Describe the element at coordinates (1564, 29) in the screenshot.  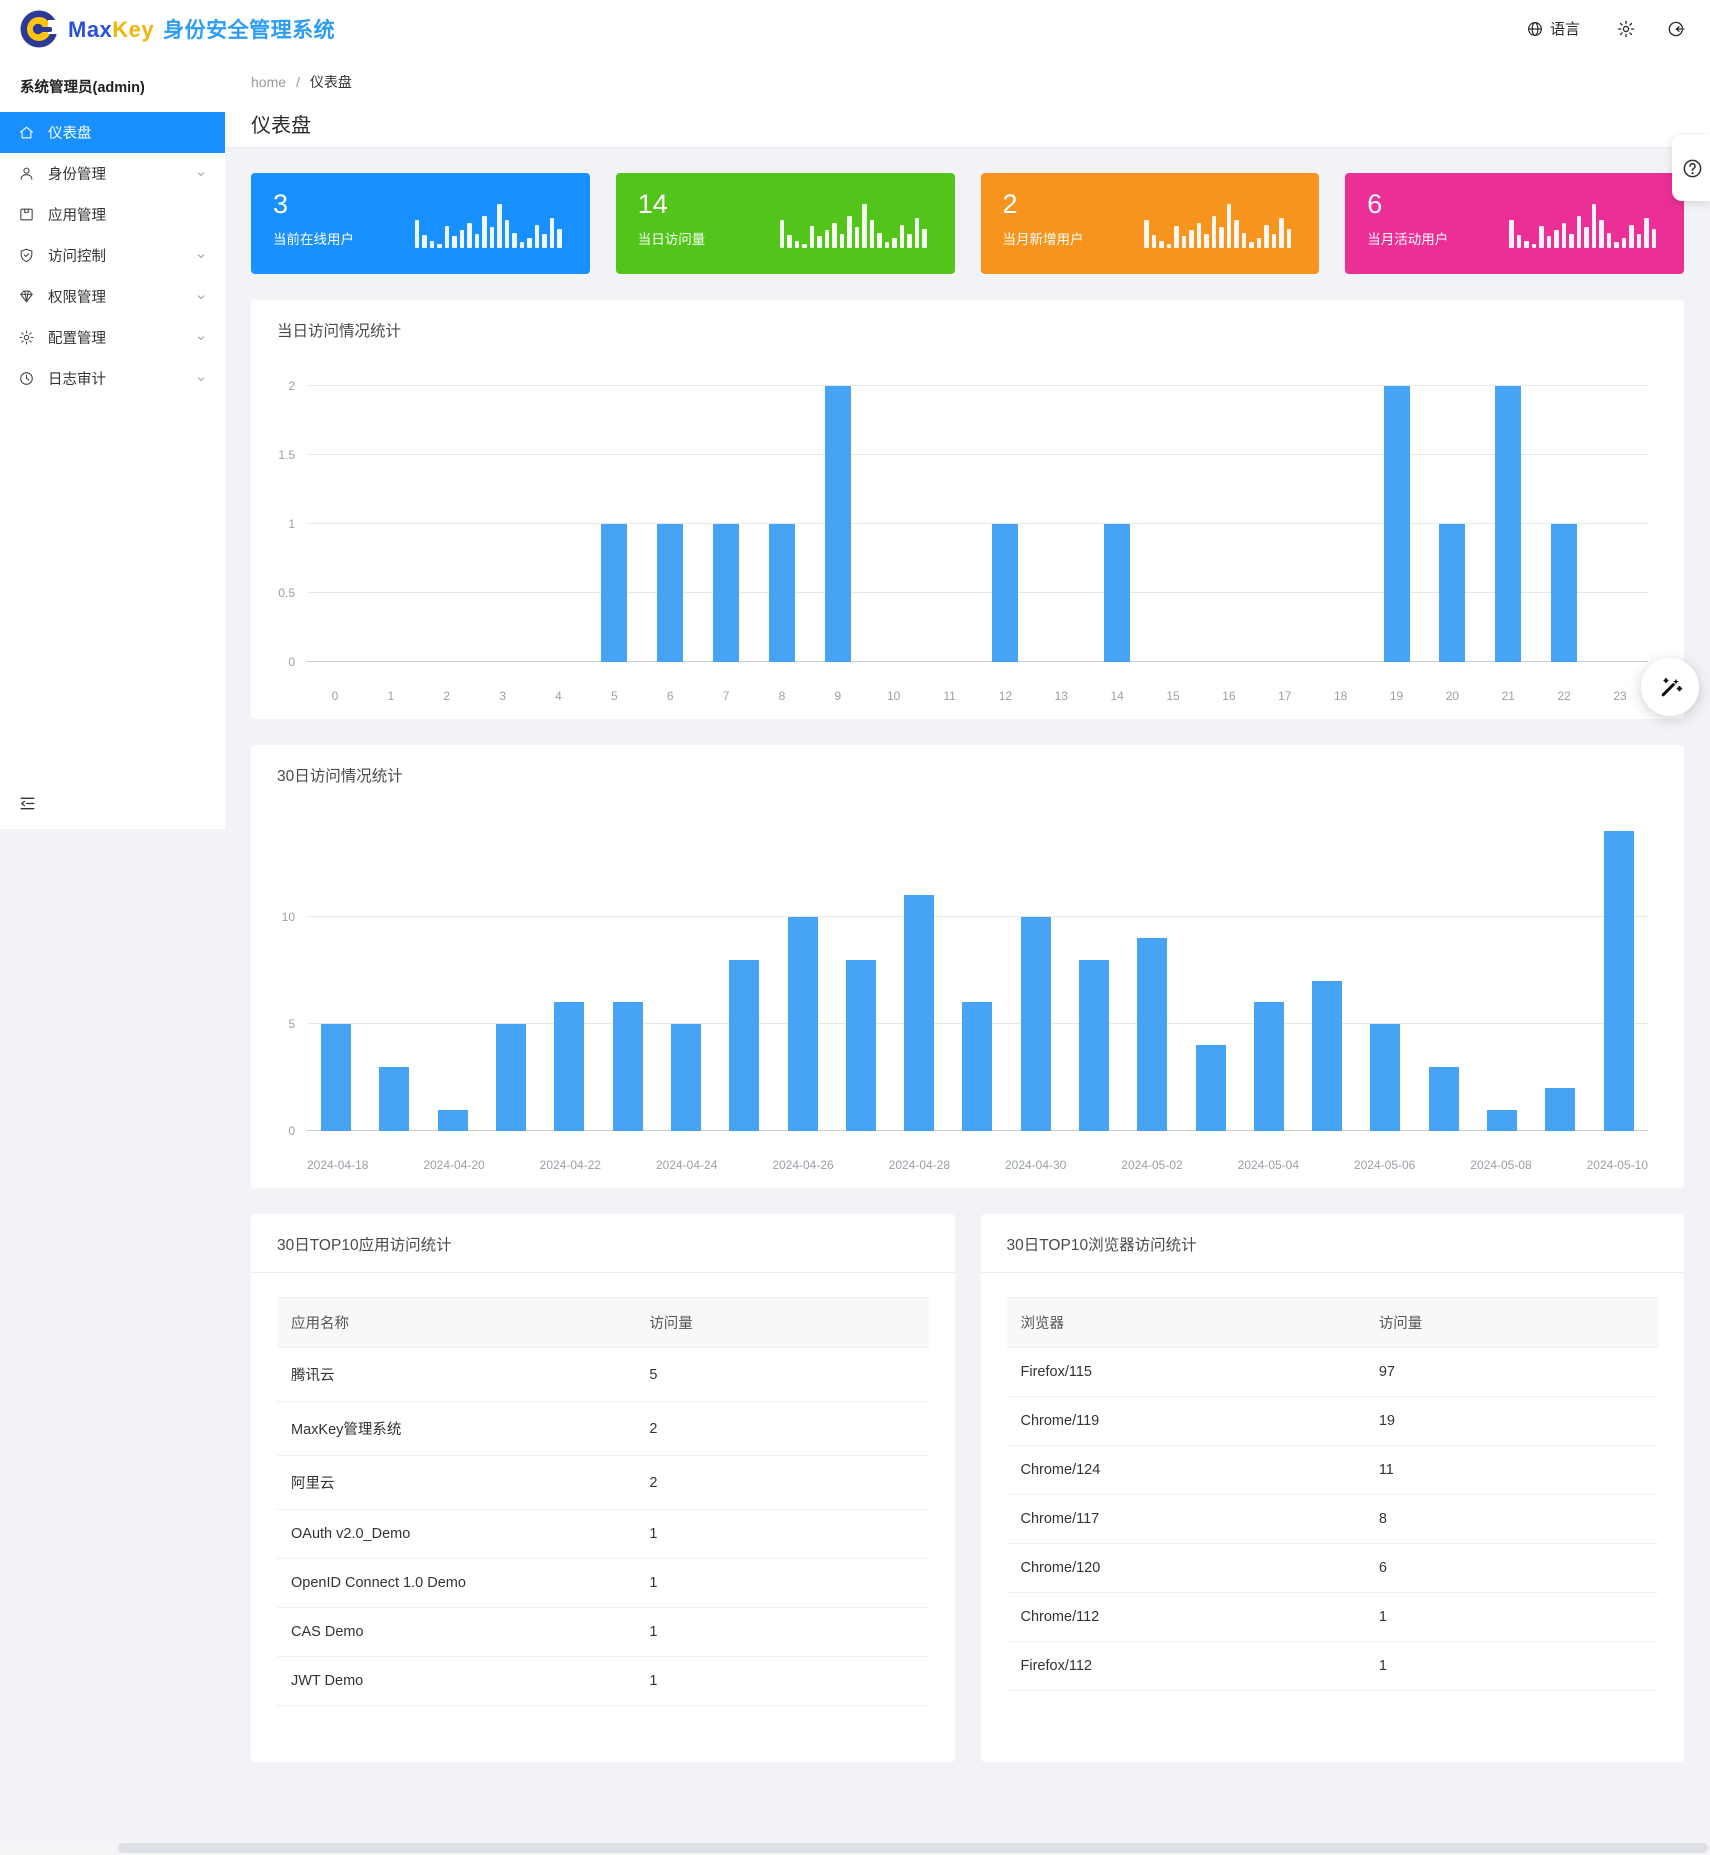
I see `language-label: 语言` at that location.